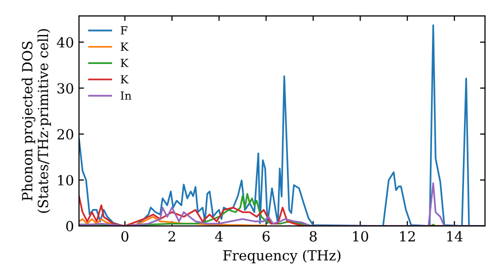 The image size is (500, 280). What do you see at coordinates (360, 236) in the screenshot?
I see `x-tick-label: 10` at bounding box center [360, 236].